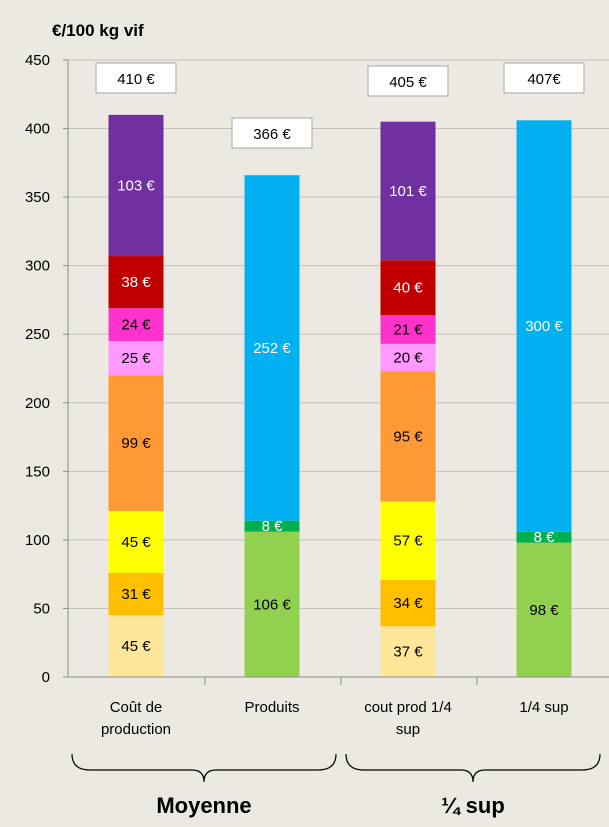 Image resolution: width=609 pixels, height=827 pixels. I want to click on y-tick-label: 0, so click(46, 677).